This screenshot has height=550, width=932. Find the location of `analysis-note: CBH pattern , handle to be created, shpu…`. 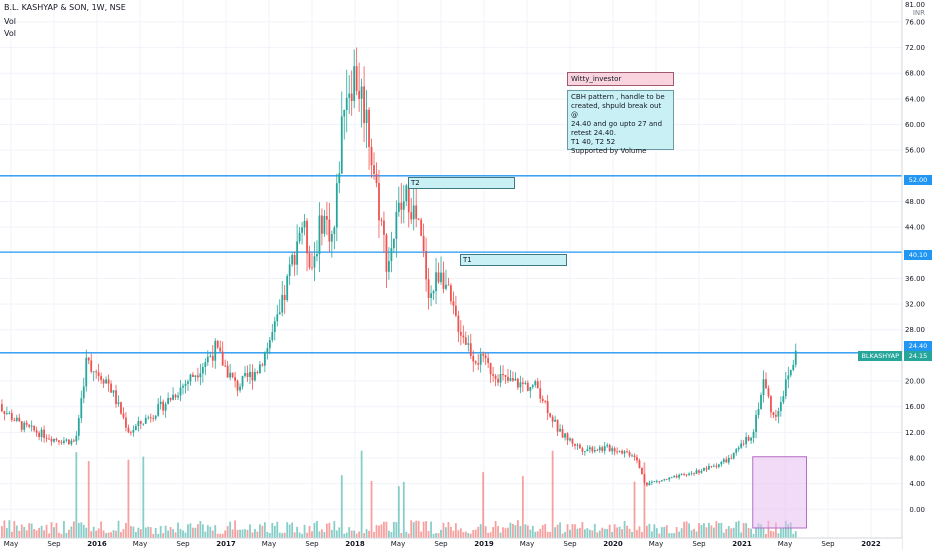

analysis-note: CBH pattern , handle to be created, shpu… is located at coordinates (620, 122).